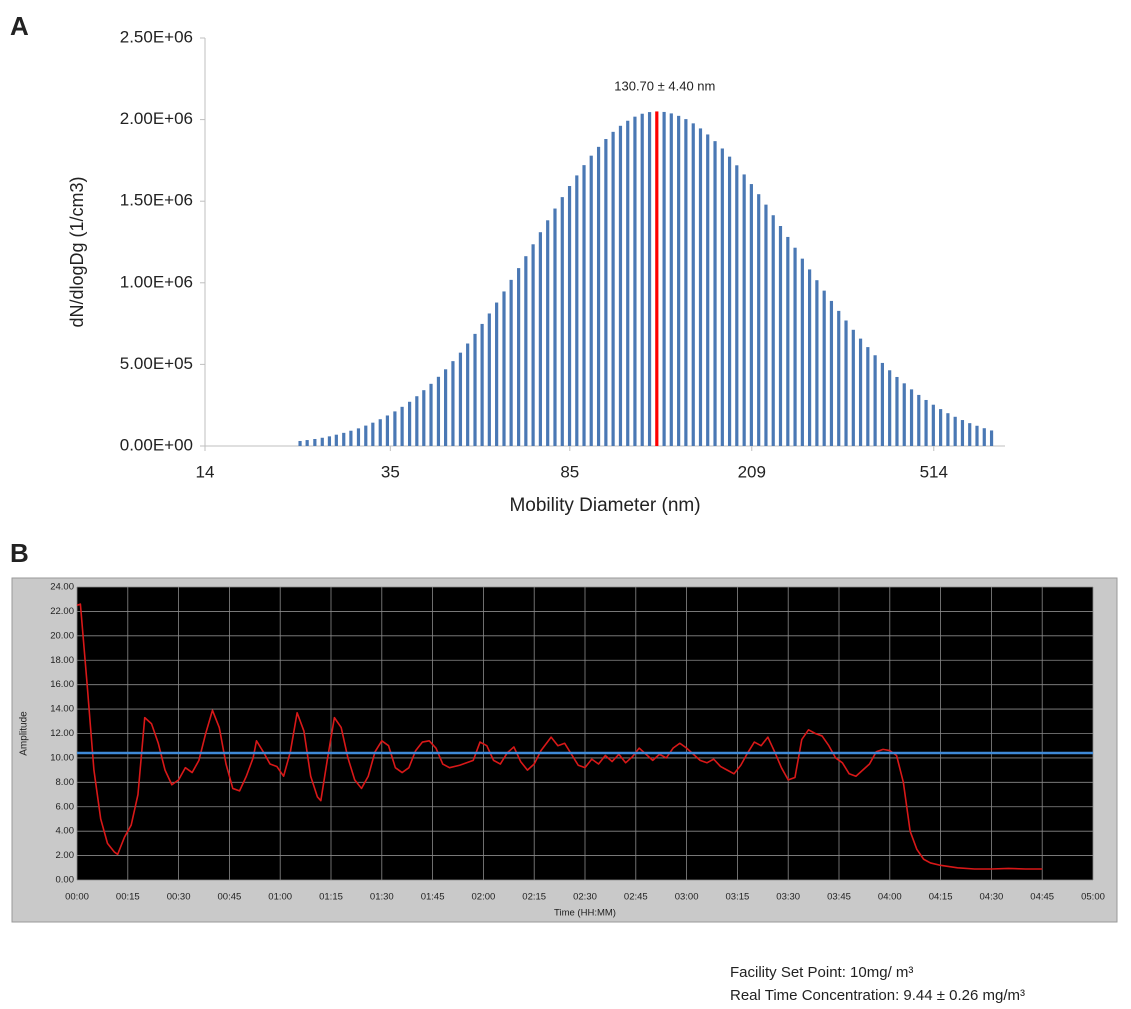  Describe the element at coordinates (230, 897) in the screenshot. I see `x-tick-label: 00:45` at that location.